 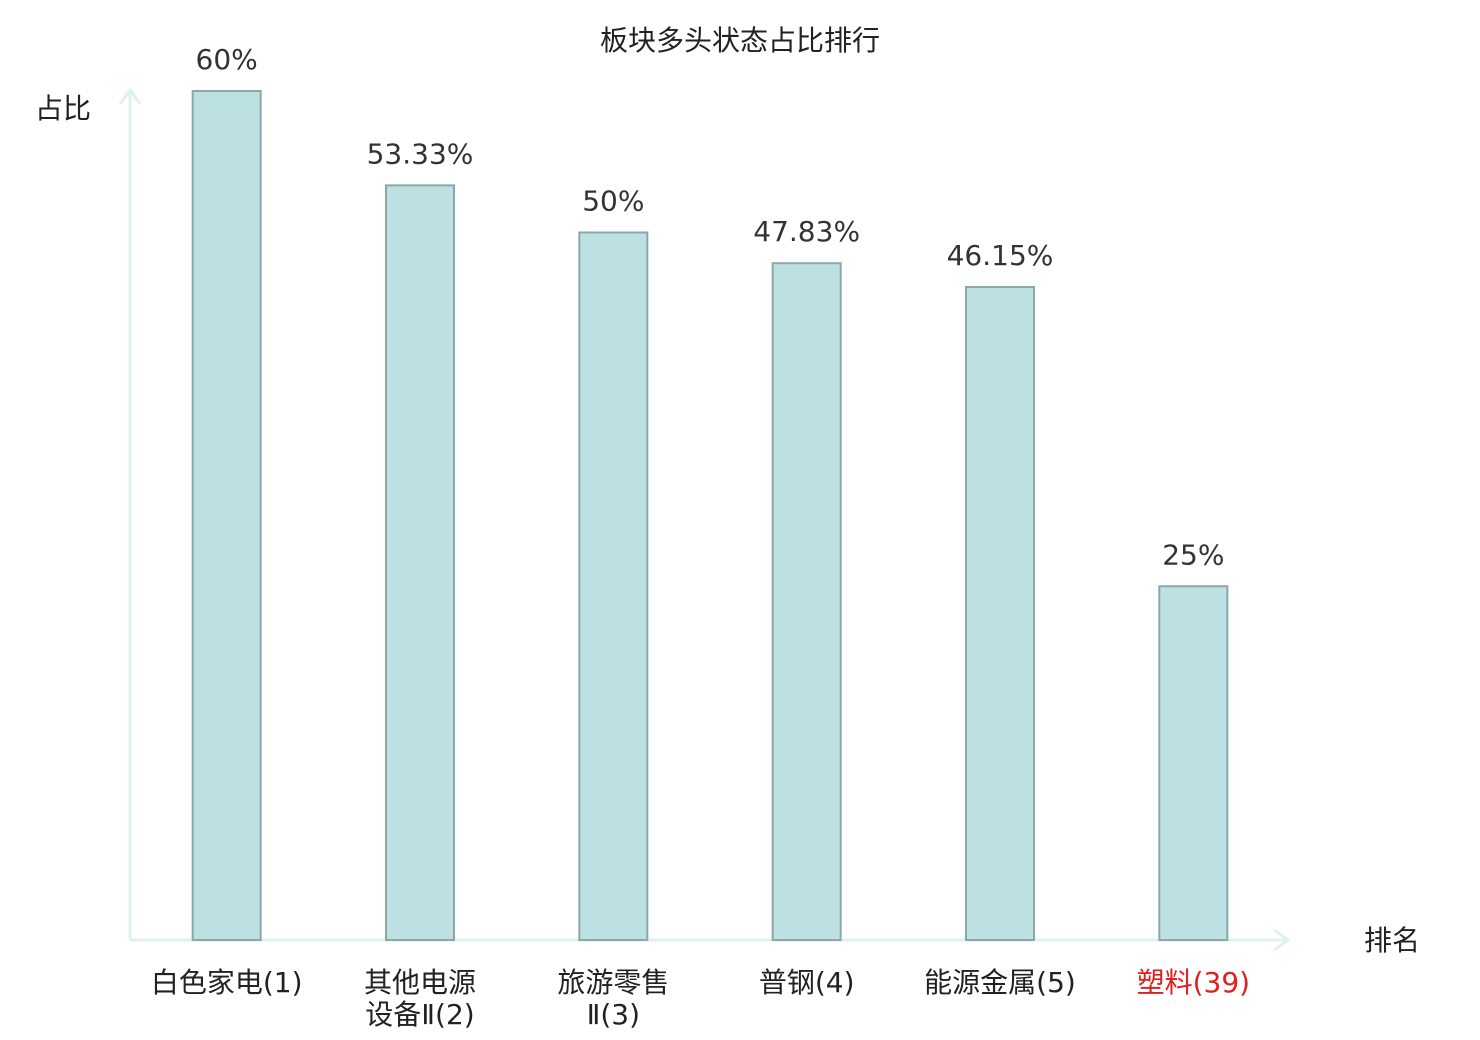 What do you see at coordinates (1000, 982) in the screenshot?
I see `x-tick-label: 能源金属(5)` at bounding box center [1000, 982].